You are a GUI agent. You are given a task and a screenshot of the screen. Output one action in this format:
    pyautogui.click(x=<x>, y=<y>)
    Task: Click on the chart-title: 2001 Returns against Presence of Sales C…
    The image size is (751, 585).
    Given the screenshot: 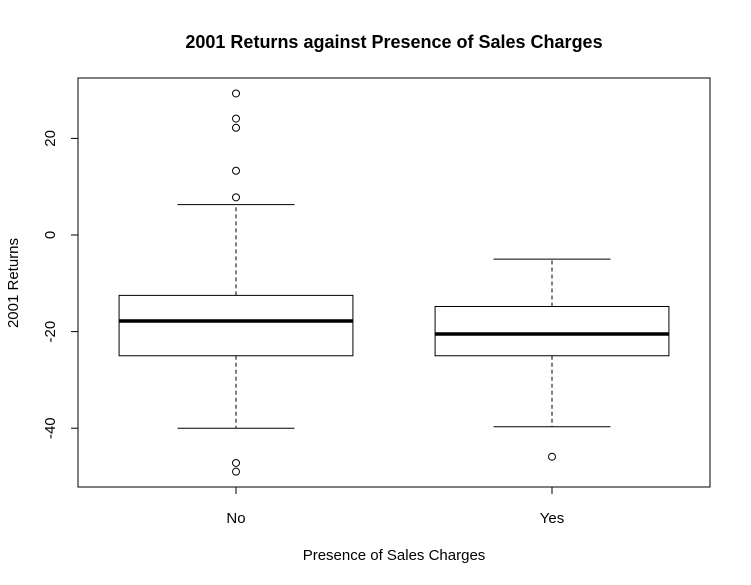 What is the action you would take?
    pyautogui.click(x=393, y=42)
    